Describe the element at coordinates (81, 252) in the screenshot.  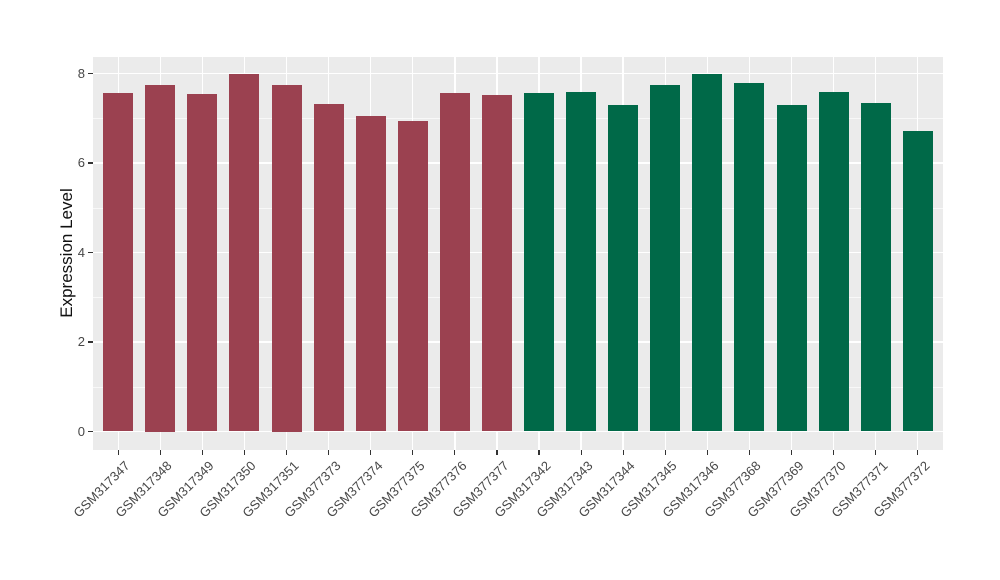
I see `y-tick-label: 4` at that location.